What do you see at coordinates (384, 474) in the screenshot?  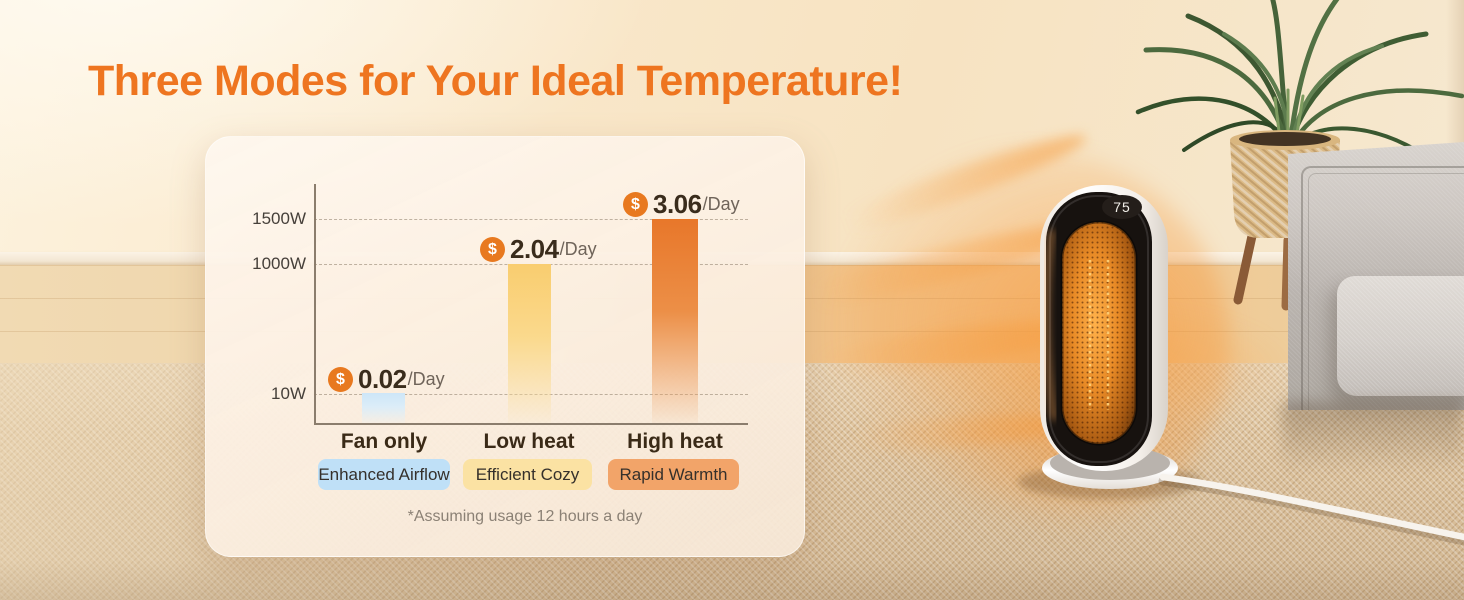 I see `badge-enhanced-airflow: Enhanced Airflow` at bounding box center [384, 474].